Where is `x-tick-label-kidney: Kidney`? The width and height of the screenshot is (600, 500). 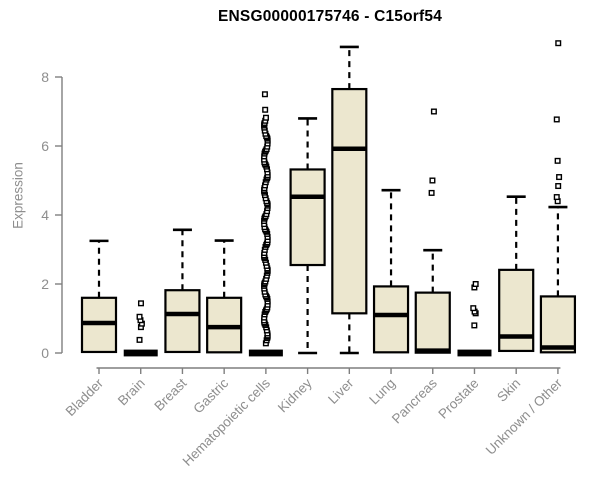
x-tick-label-kidney: Kidney is located at coordinates (295, 395).